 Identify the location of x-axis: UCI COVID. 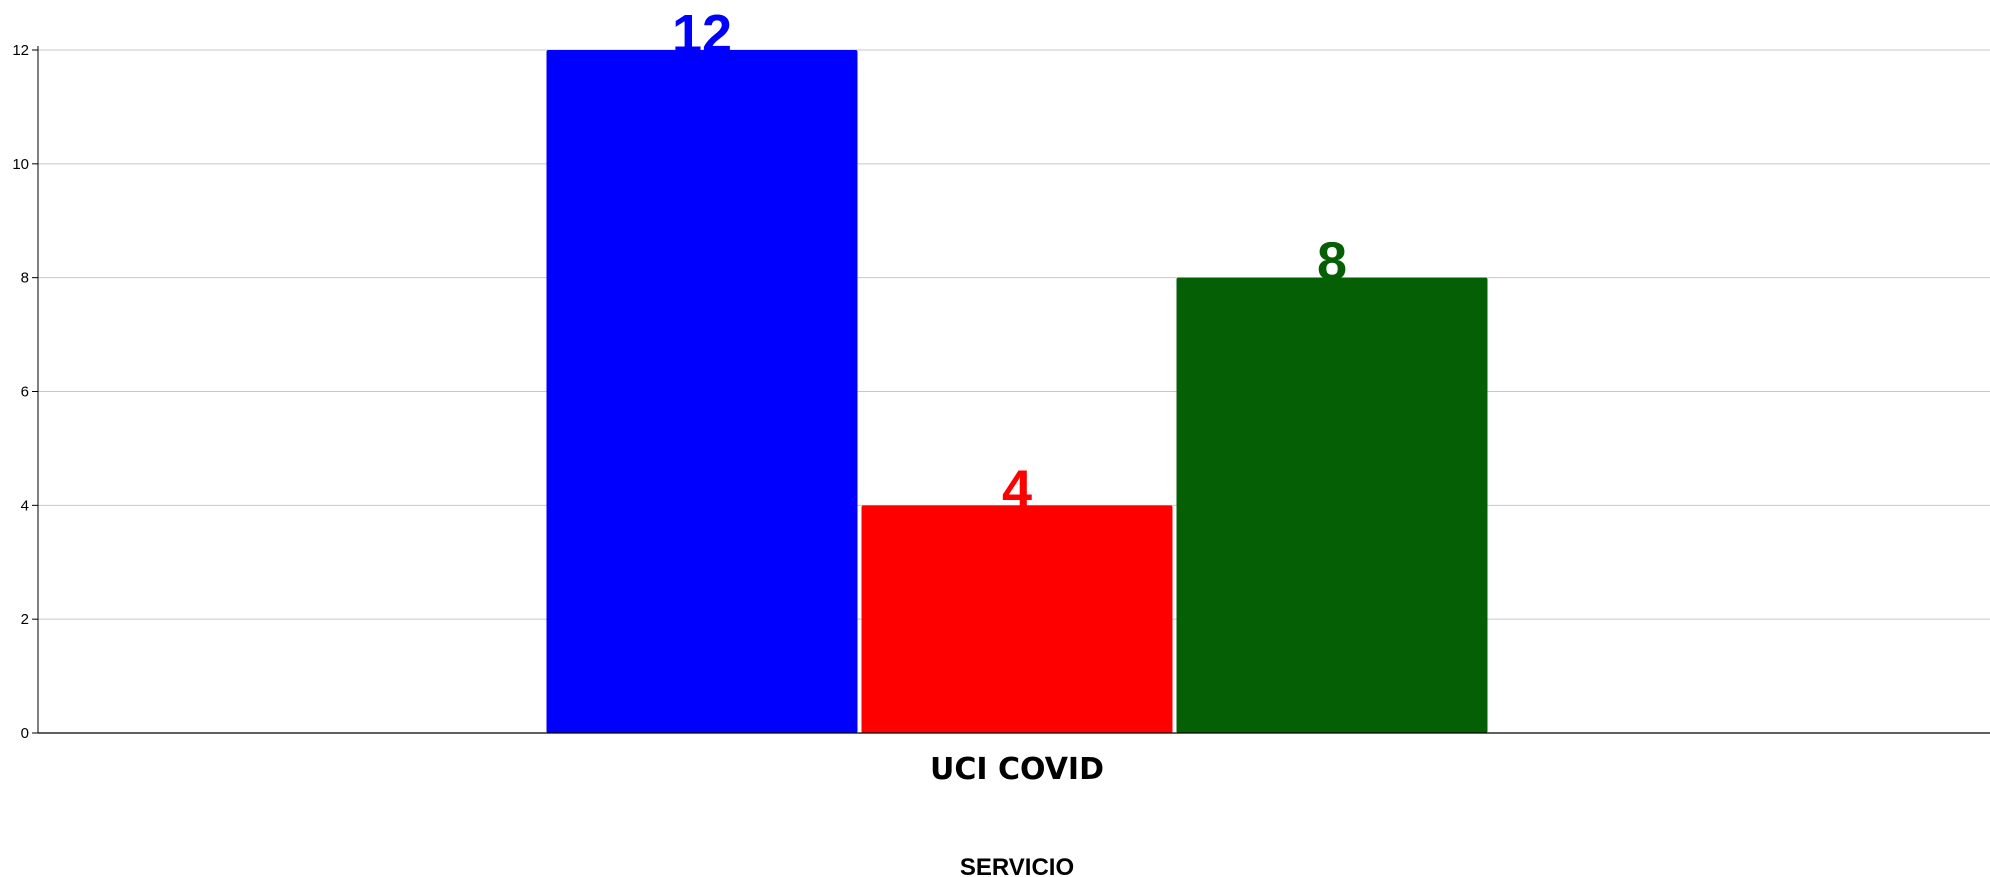
(1014, 759).